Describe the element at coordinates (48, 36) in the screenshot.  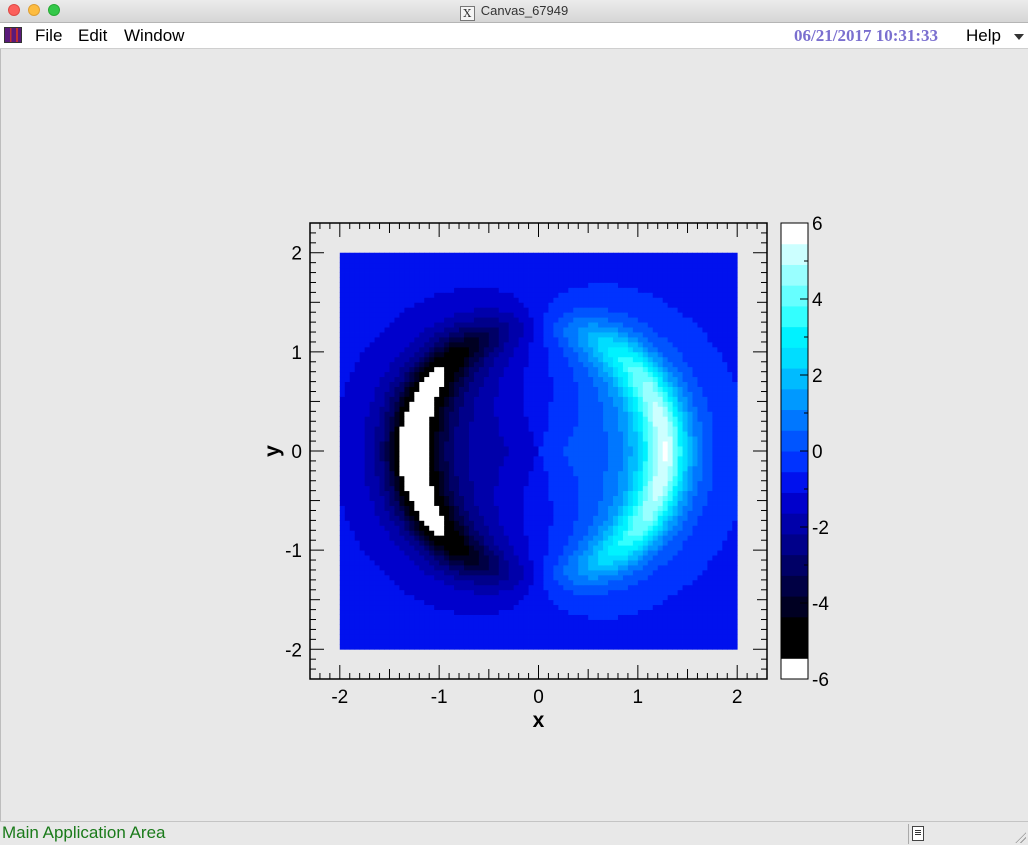
I see `menu-file: File` at that location.